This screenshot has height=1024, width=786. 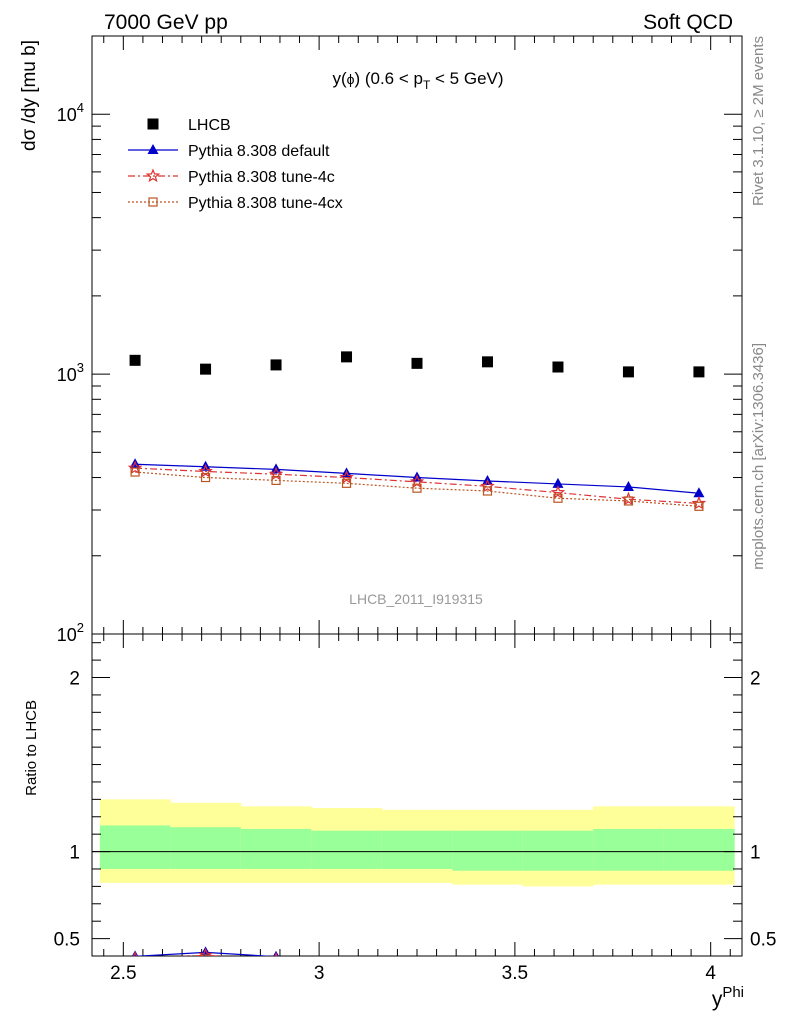 I want to click on rivet-version-label: Rivet 3.1.10, ≥ 2M events, so click(x=758, y=121).